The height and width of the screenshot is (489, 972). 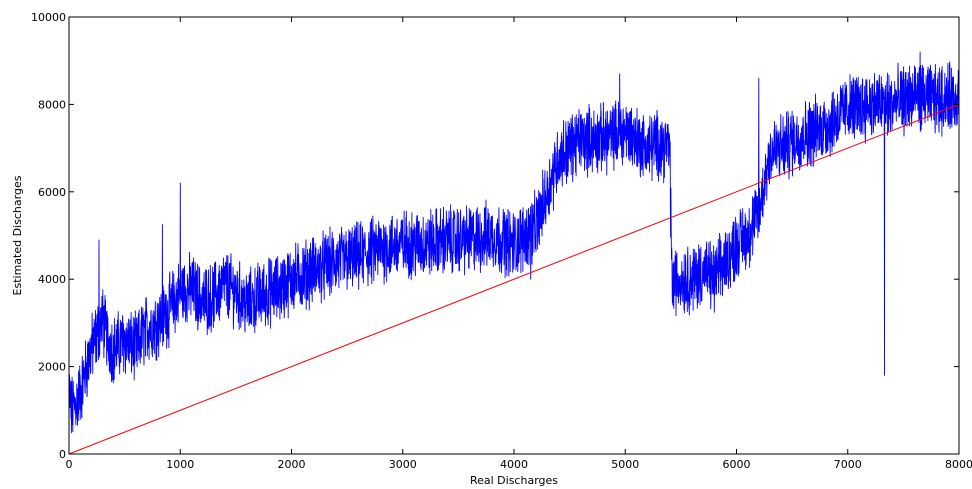 What do you see at coordinates (52, 192) in the screenshot?
I see `y-tick-label: 6000` at bounding box center [52, 192].